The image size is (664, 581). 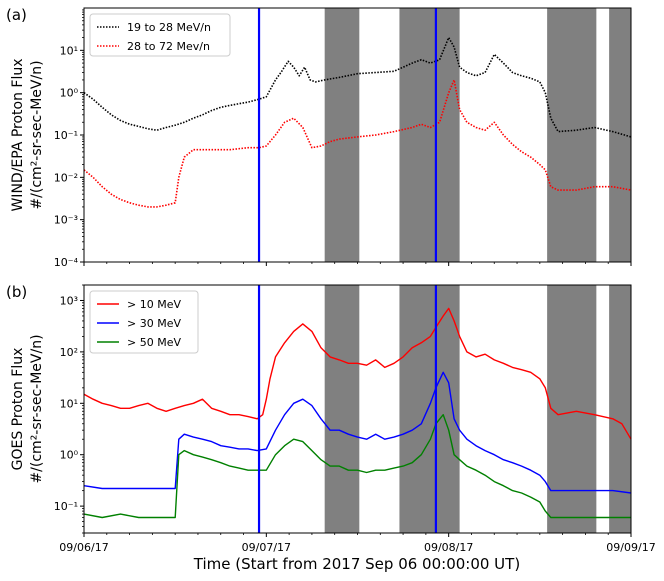 What do you see at coordinates (154, 342) in the screenshot?
I see `legend-entry: > 50 MeV` at bounding box center [154, 342].